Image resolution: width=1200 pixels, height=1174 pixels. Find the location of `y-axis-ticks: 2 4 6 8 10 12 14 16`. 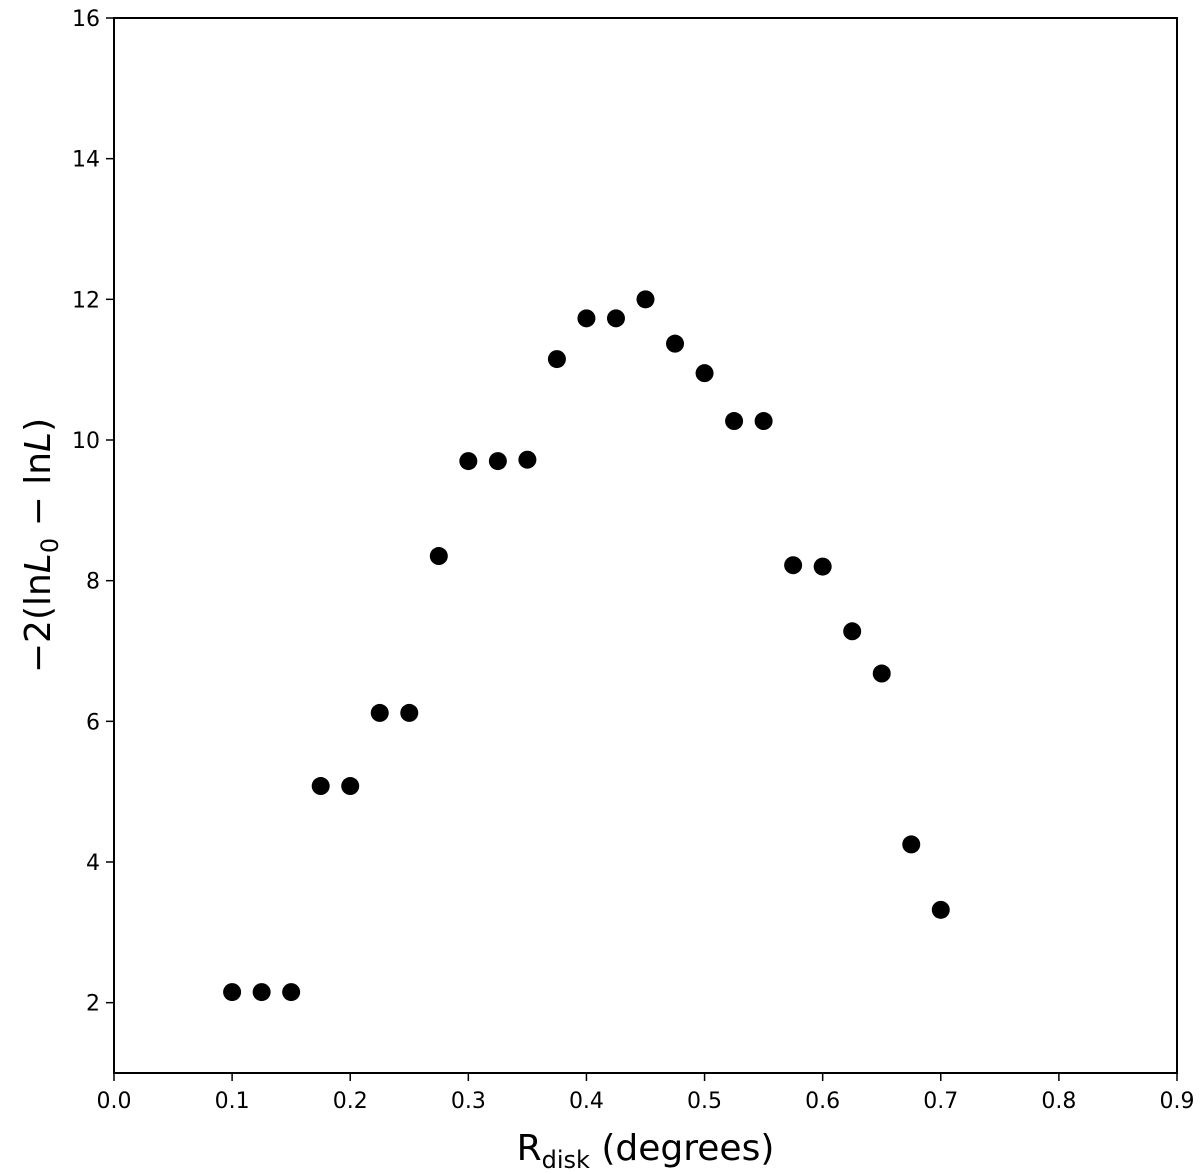

y-axis-ticks: 2 4 6 8 10 12 14 16 is located at coordinates (93, 512).